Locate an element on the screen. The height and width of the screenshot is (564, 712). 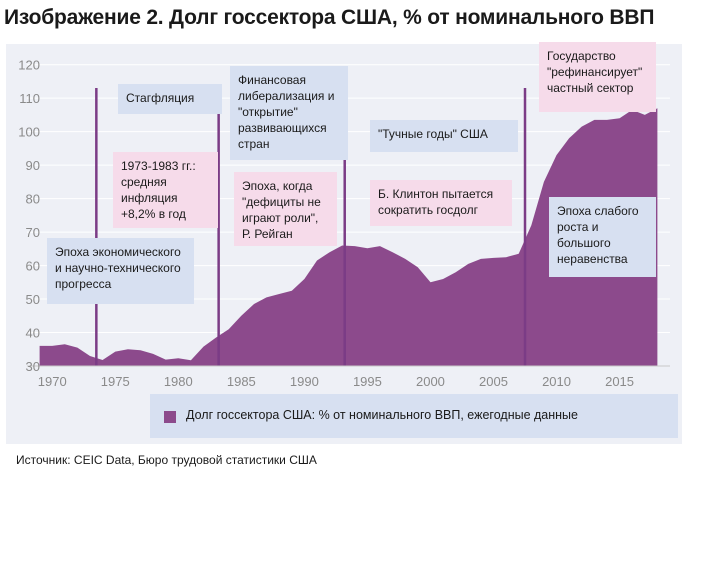
y-tick-label: 90 is located at coordinates (33, 165).